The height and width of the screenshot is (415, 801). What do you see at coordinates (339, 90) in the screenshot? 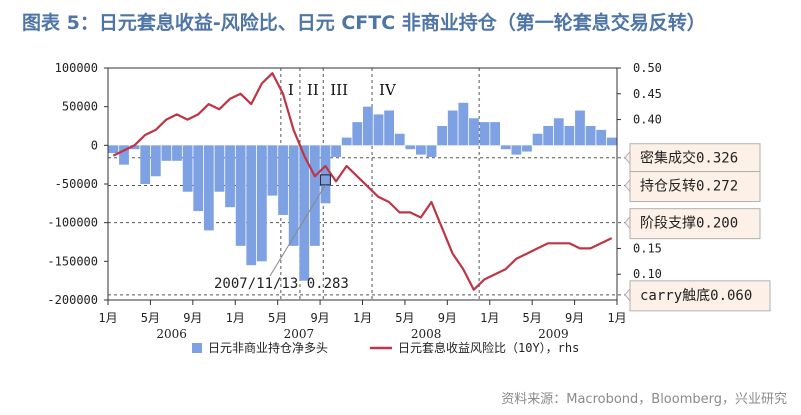
I see `phase-label: III` at bounding box center [339, 90].